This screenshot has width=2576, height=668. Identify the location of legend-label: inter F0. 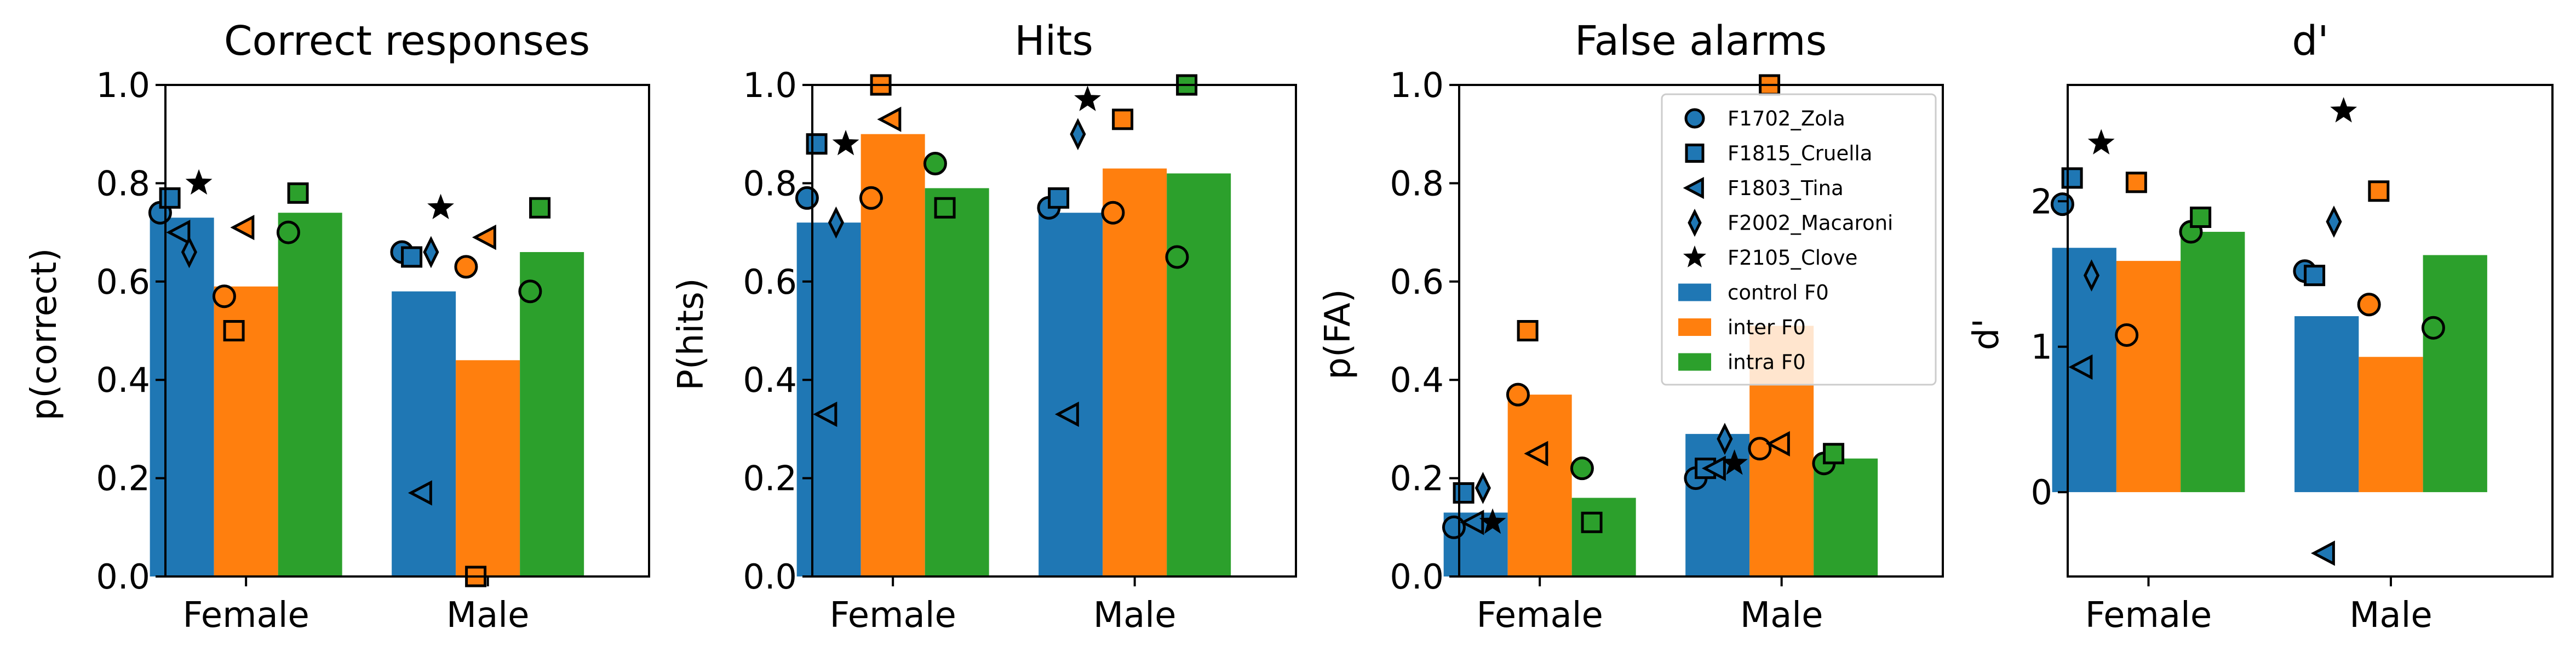
(1767, 327).